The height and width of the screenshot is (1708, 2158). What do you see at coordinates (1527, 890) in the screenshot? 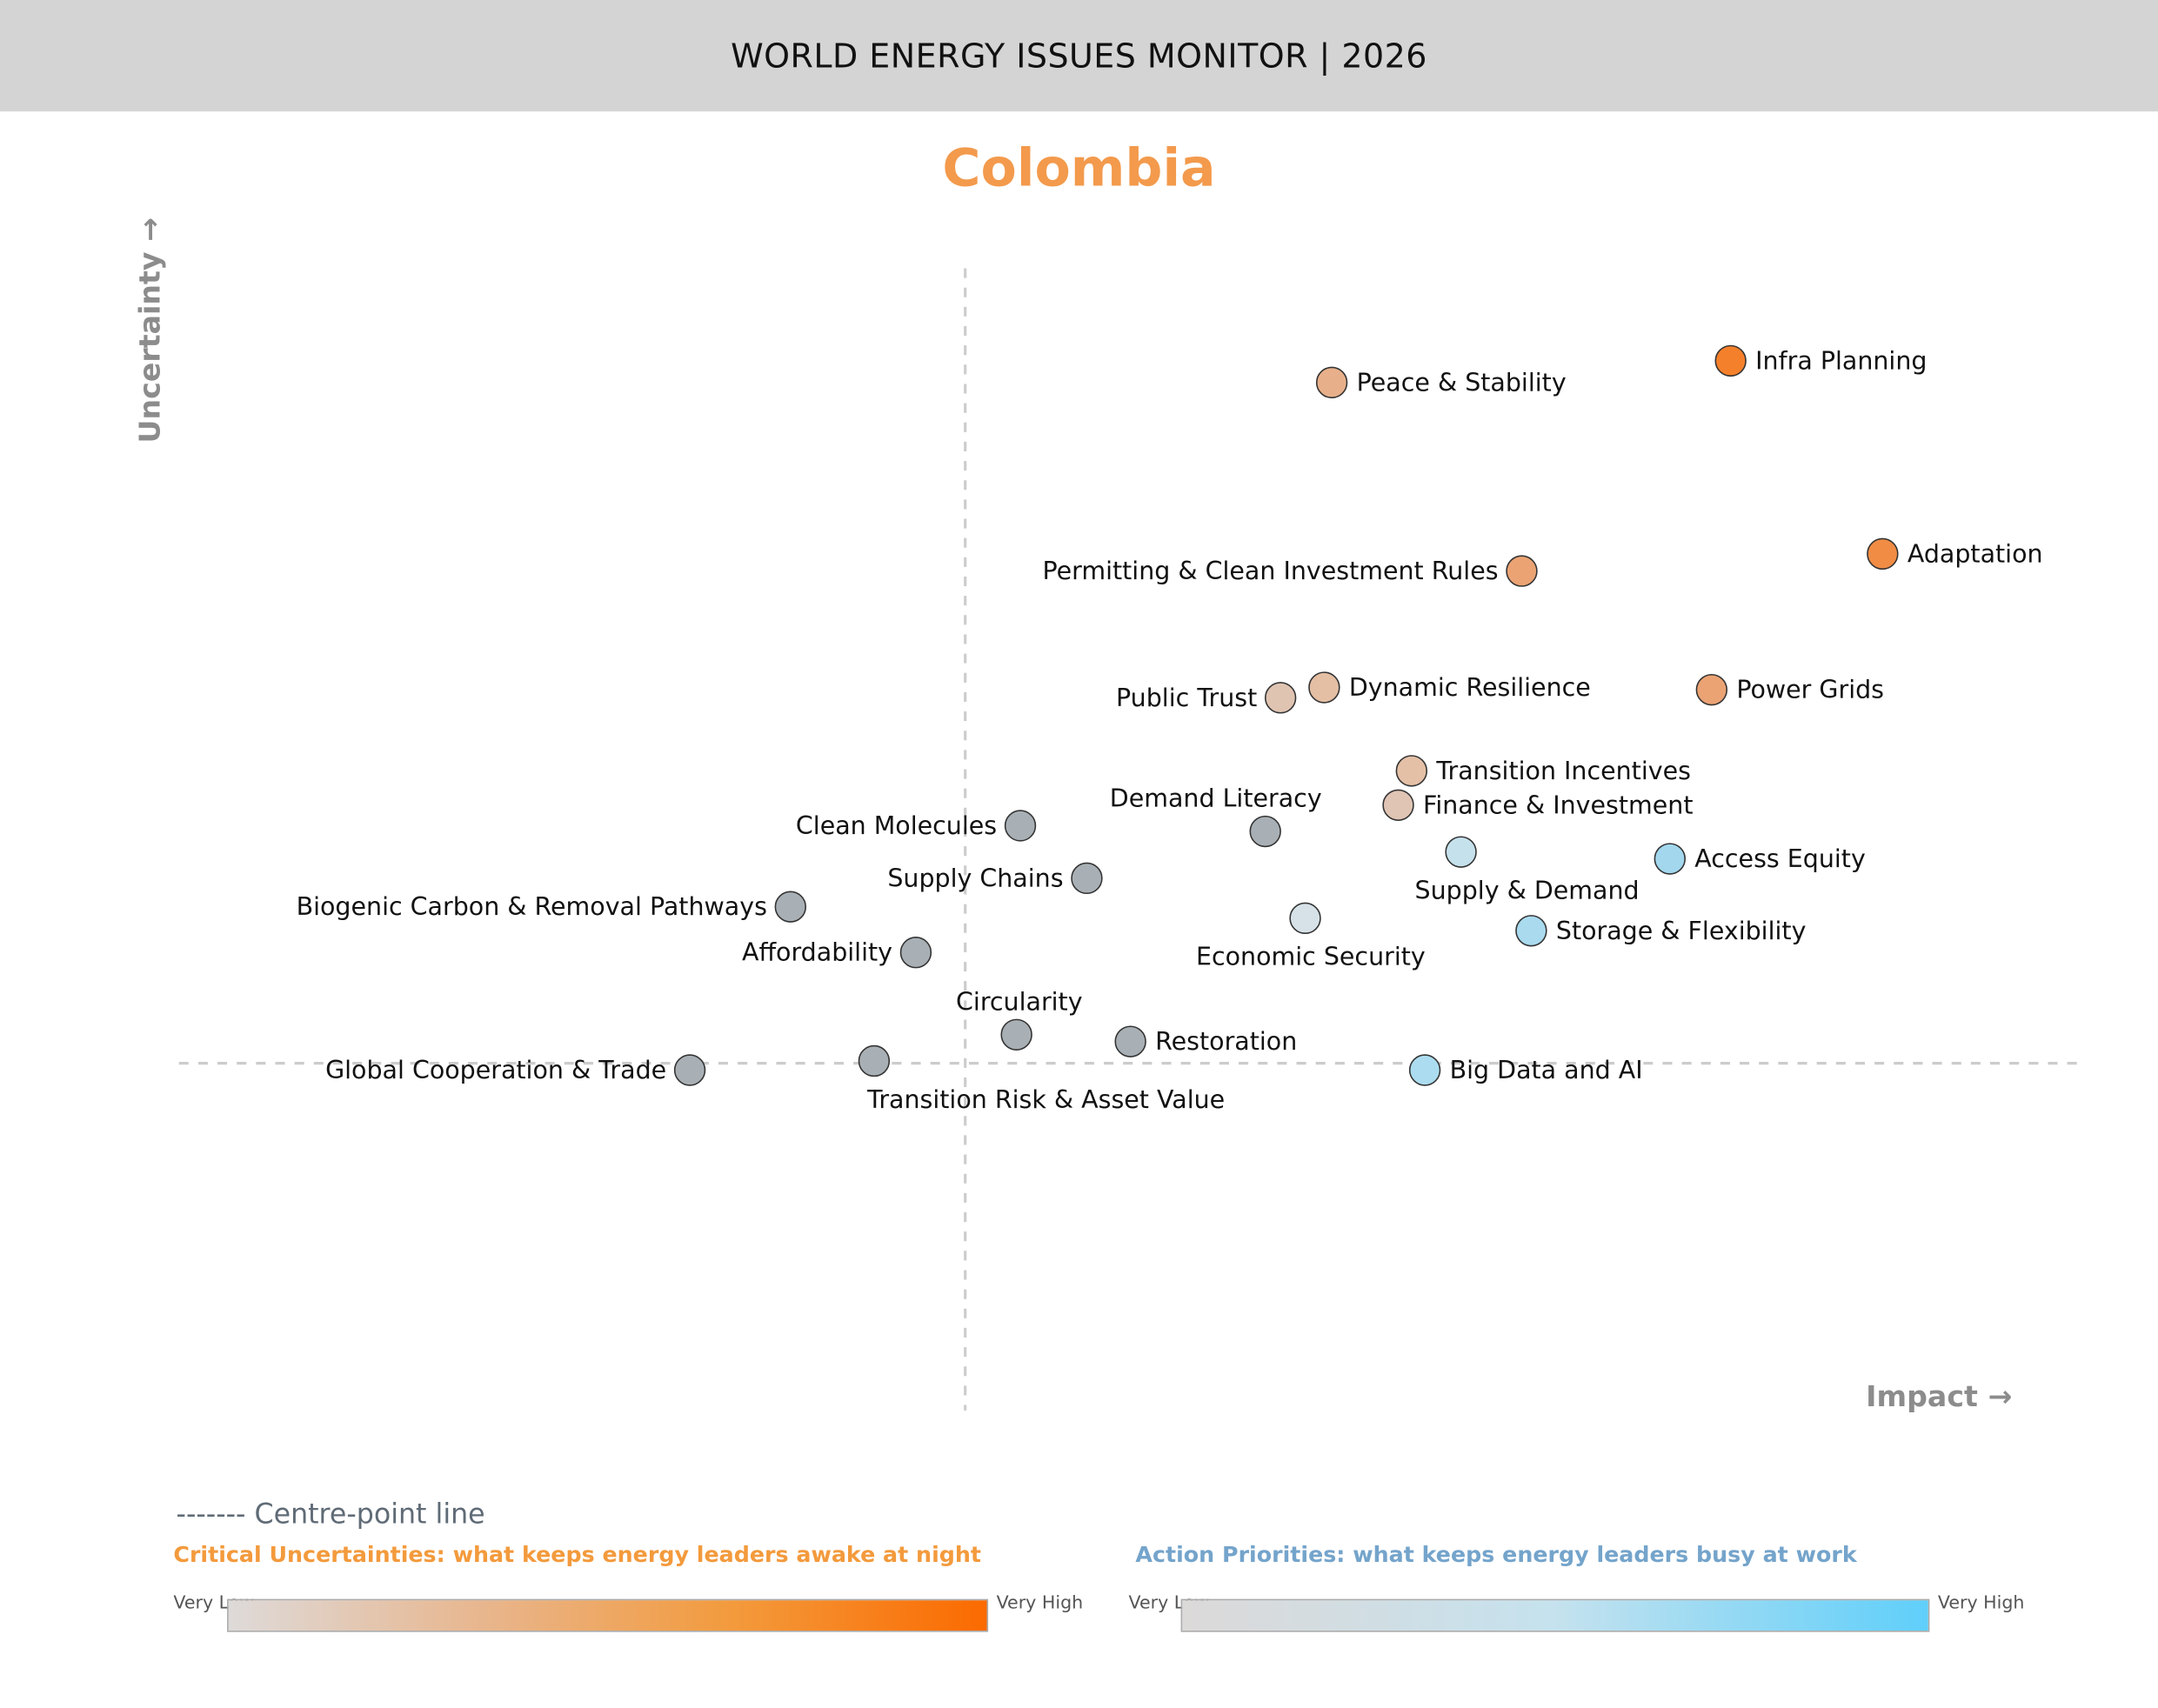
I see `data-point-label: Supply & Demand` at bounding box center [1527, 890].